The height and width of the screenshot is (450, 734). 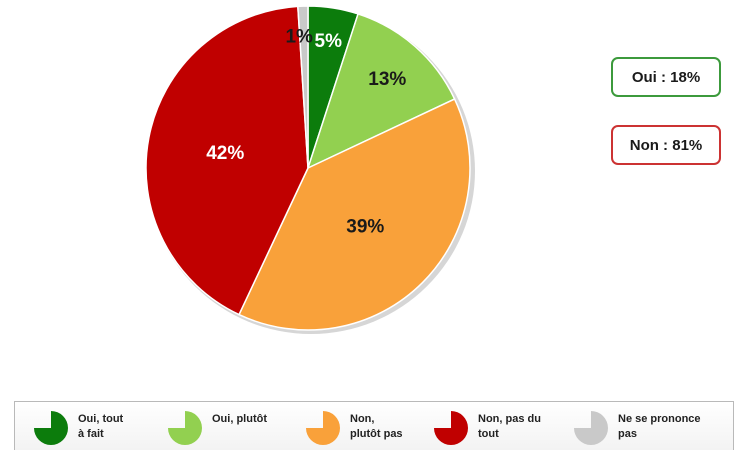 I want to click on summary-no-box: Non : 81%, so click(x=666, y=145).